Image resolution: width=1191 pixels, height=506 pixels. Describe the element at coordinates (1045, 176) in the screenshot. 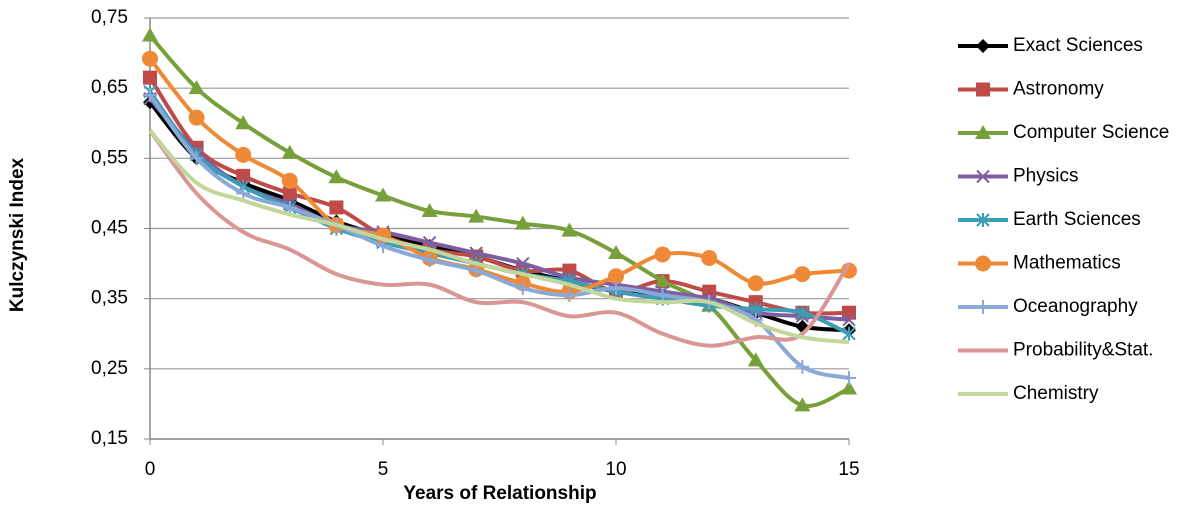

I see `legend-label: Physics` at that location.